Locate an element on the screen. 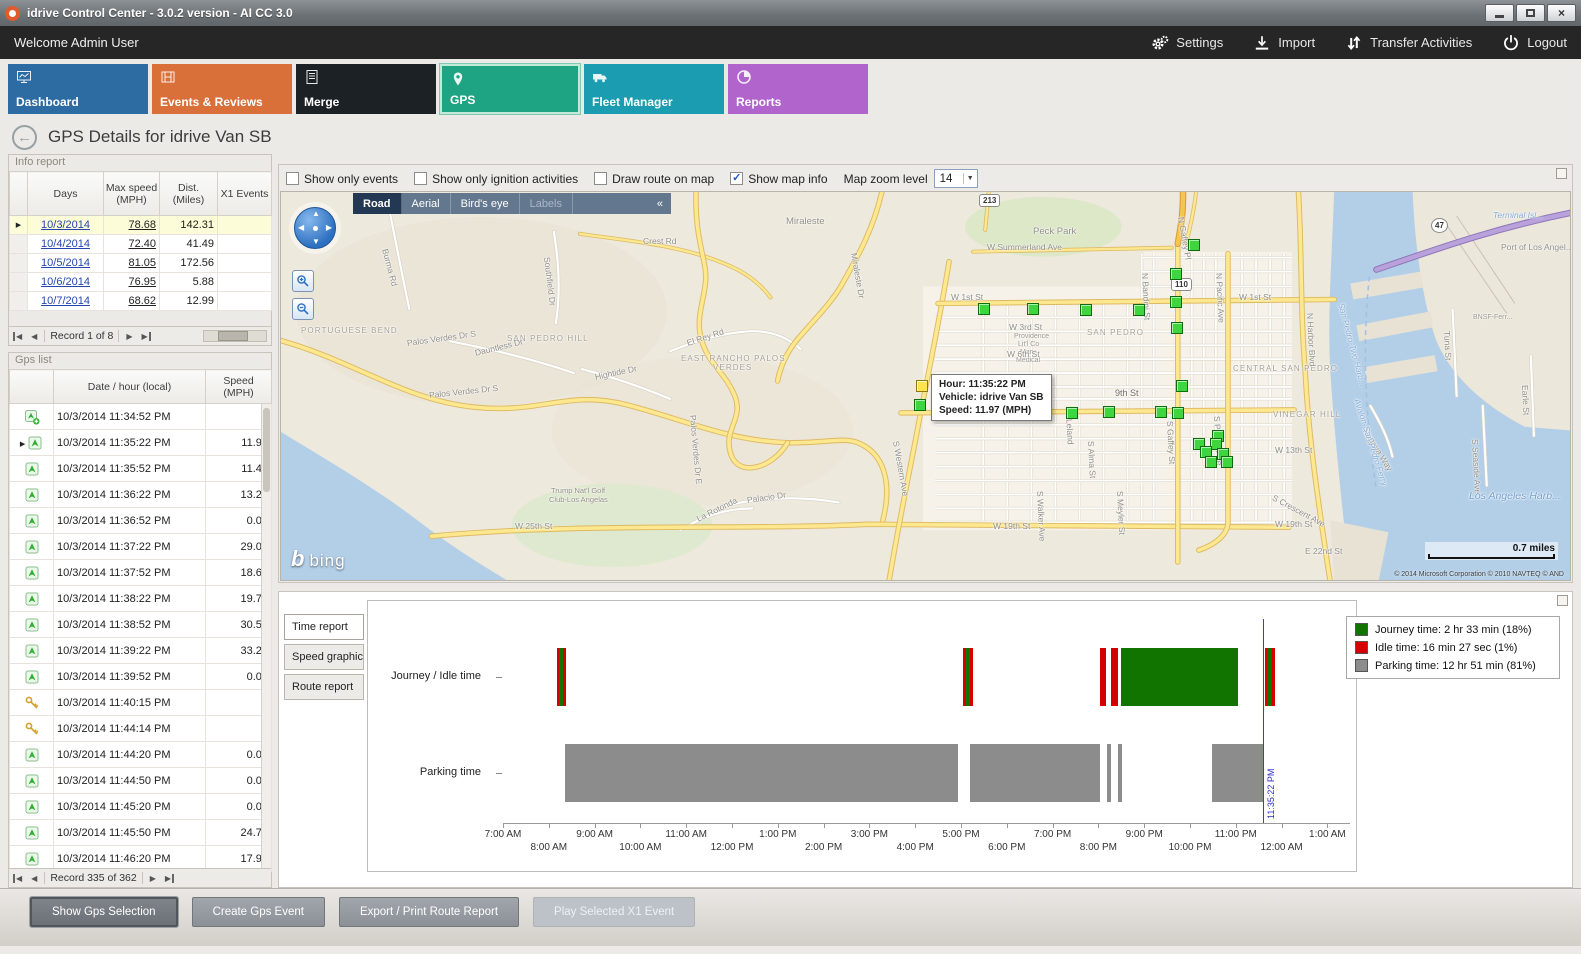 The height and width of the screenshot is (954, 1581). table-row: 10/4/2014 72.40 41.49 is located at coordinates (140, 244).